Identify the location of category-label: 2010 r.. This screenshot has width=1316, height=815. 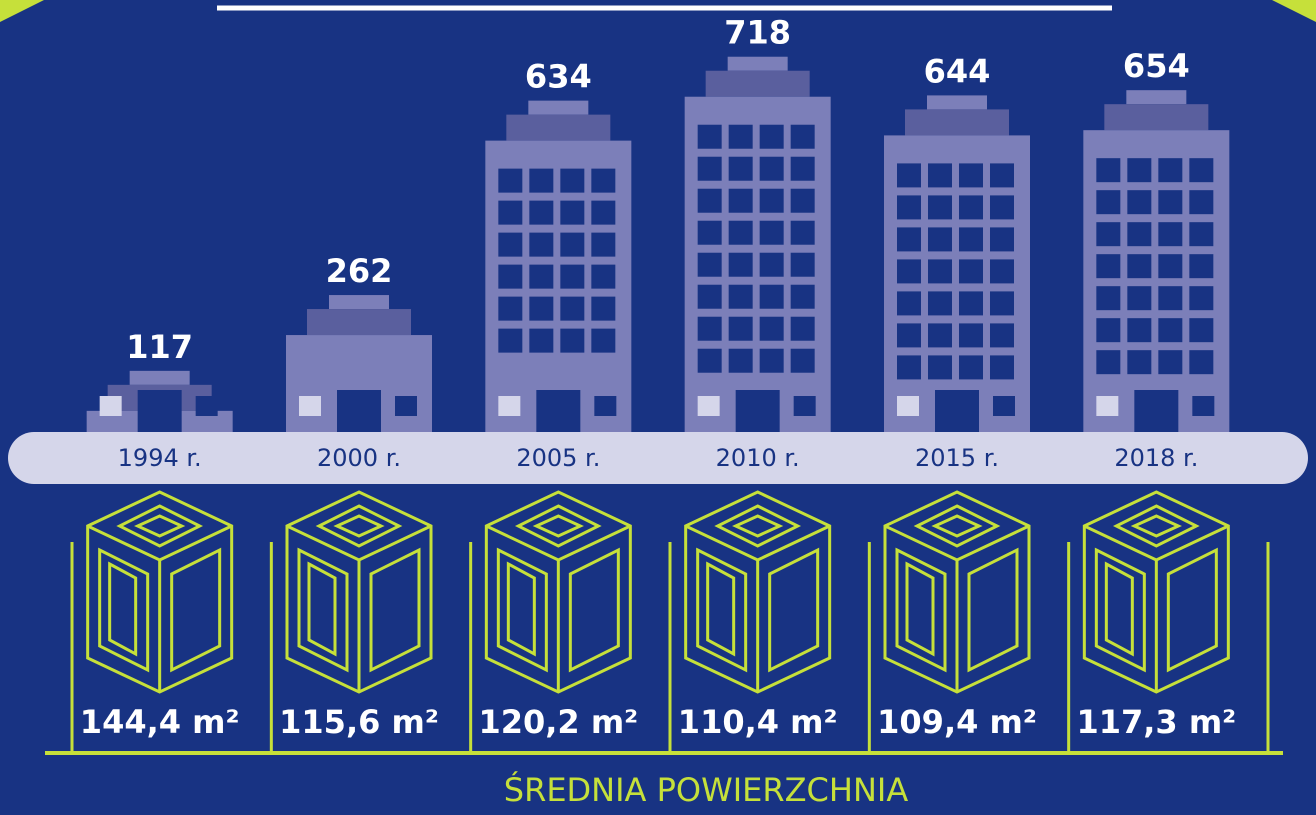
(758, 458).